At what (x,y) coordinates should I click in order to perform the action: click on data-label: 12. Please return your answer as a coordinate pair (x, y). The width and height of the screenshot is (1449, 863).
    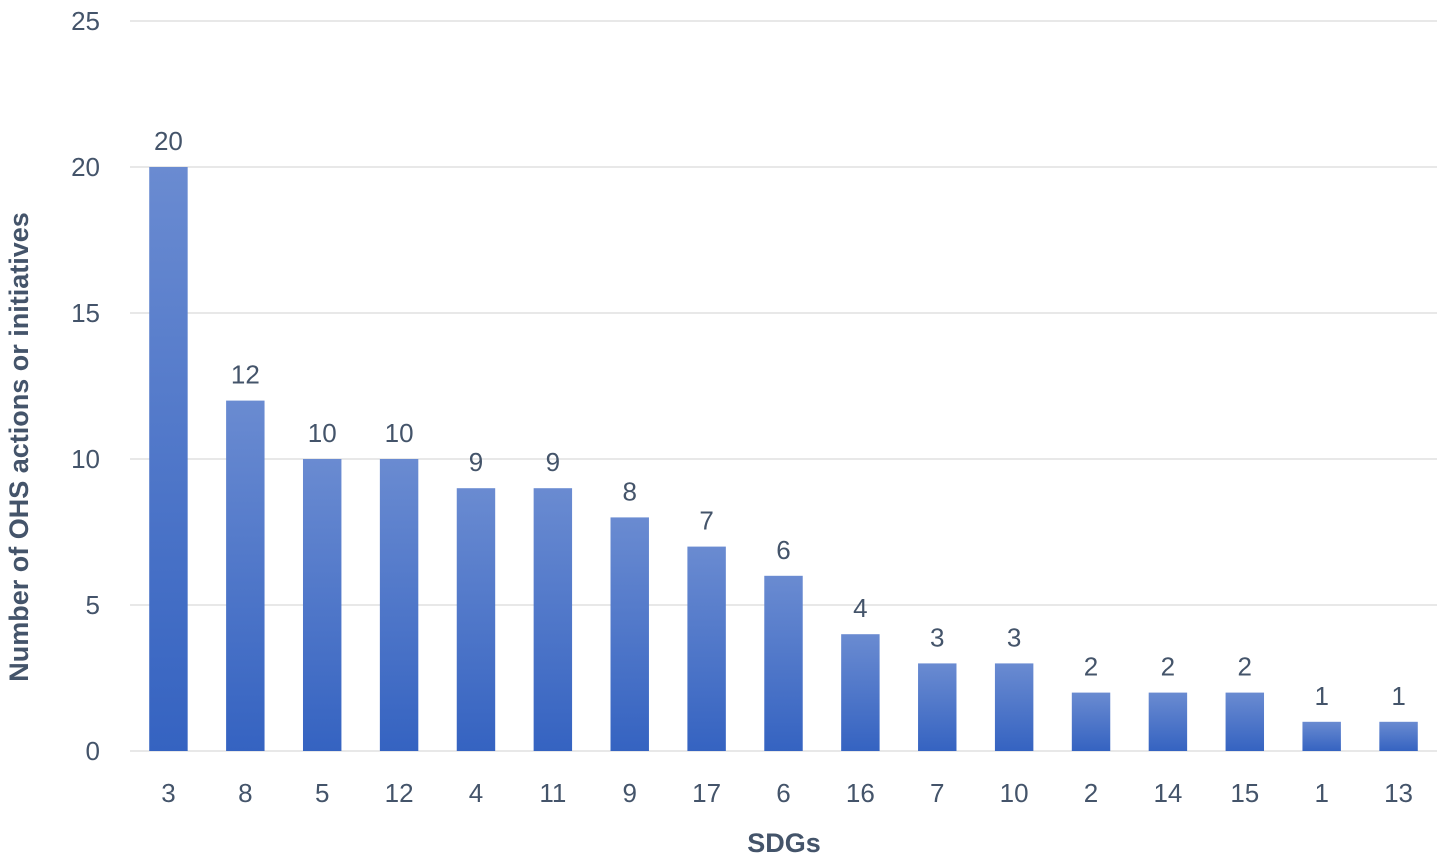
    Looking at the image, I should click on (245, 375).